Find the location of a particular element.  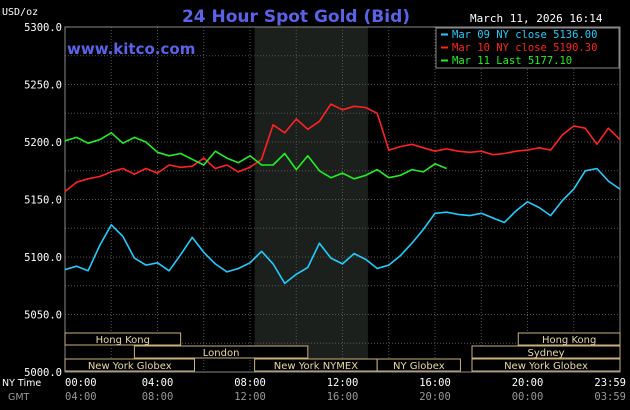

timestamp: March 11, 2026 16:14 is located at coordinates (536, 18).